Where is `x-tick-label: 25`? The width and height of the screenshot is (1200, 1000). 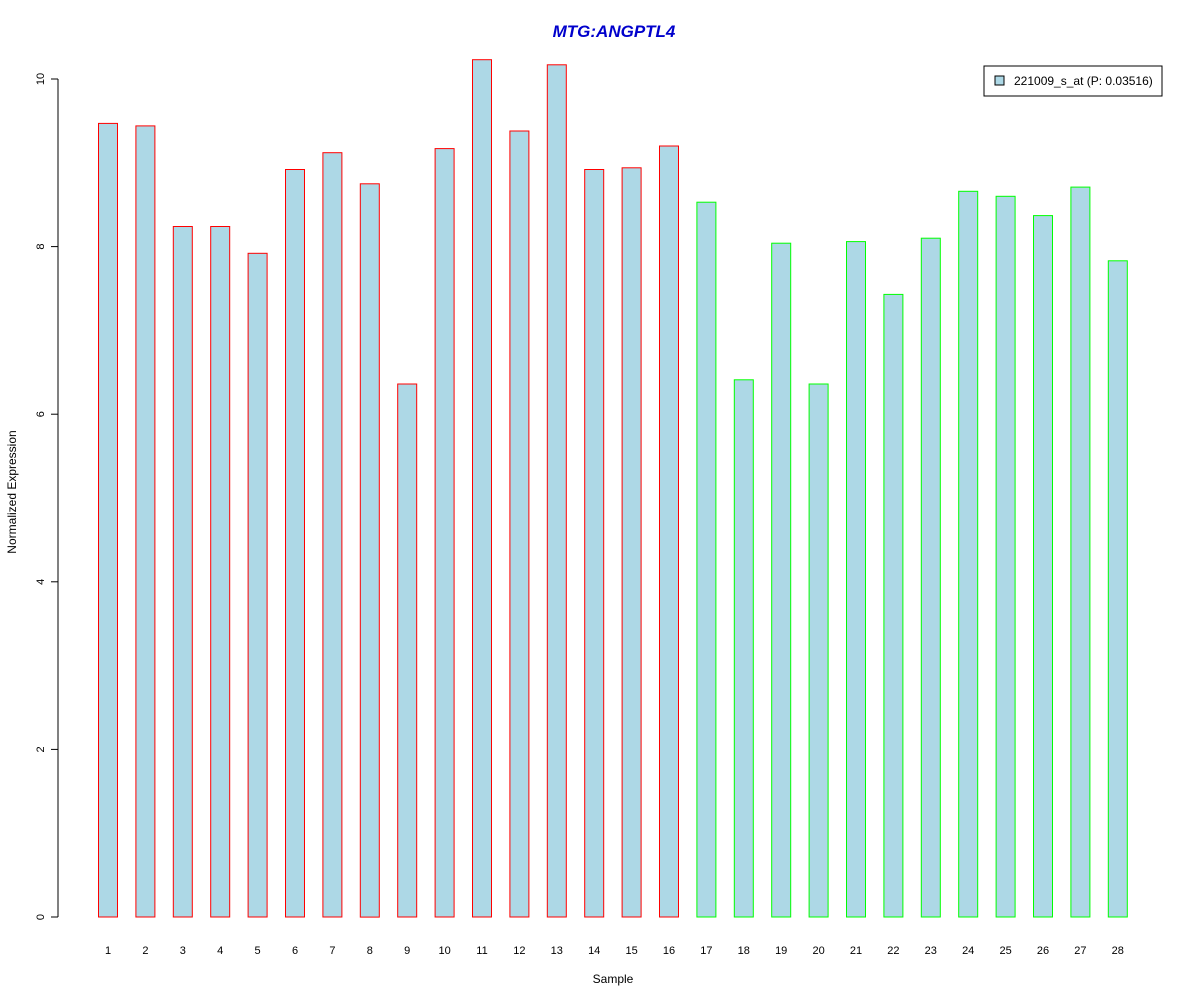
x-tick-label: 25 is located at coordinates (1005, 951).